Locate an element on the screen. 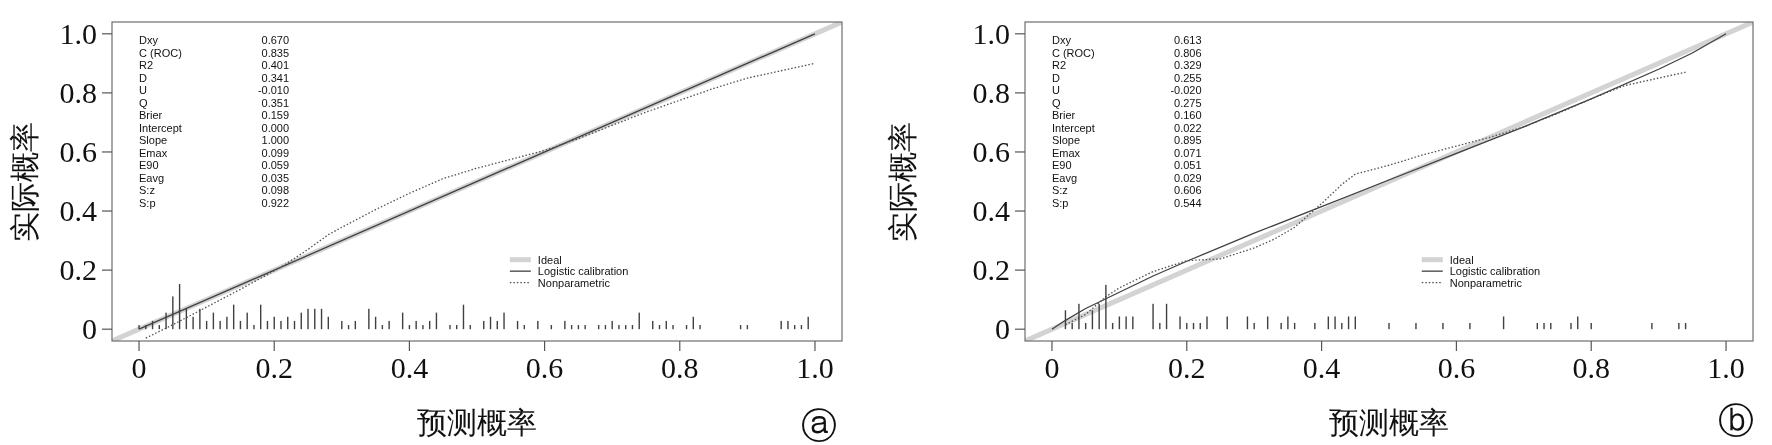 This screenshot has height=445, width=1772. annotation: 0.329 is located at coordinates (1188, 65).